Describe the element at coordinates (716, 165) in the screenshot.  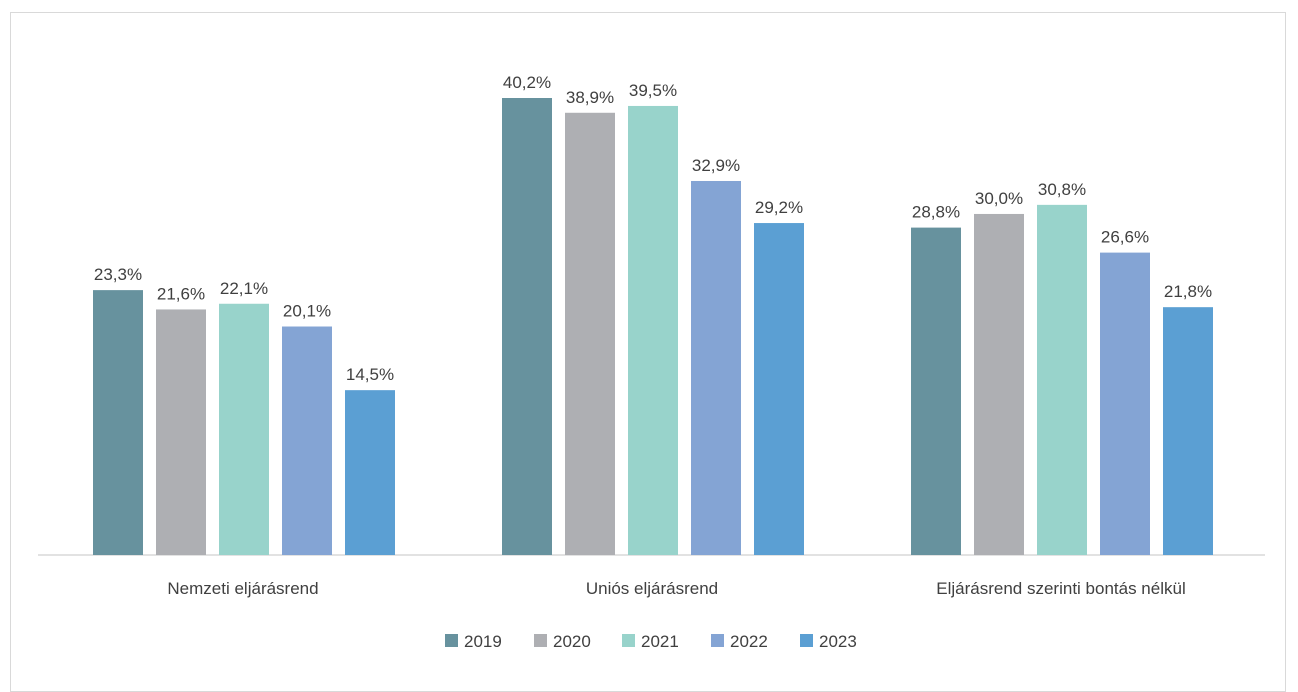
I see `data-label-2022-1: 32,9%` at that location.